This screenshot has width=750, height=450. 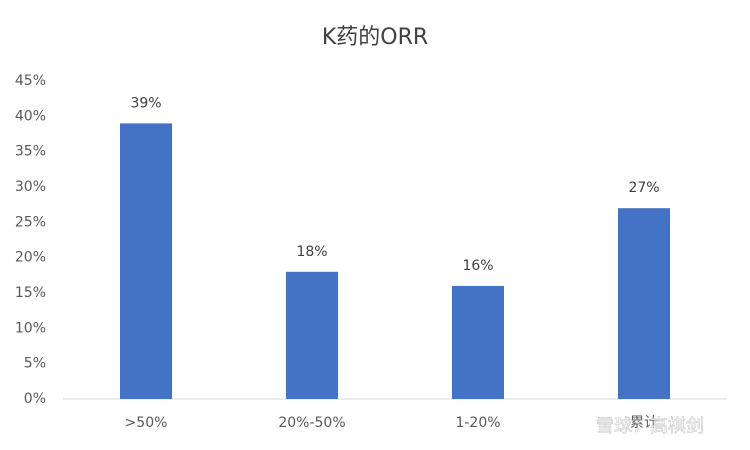 I want to click on y-tick-label: 40%, so click(x=30, y=116).